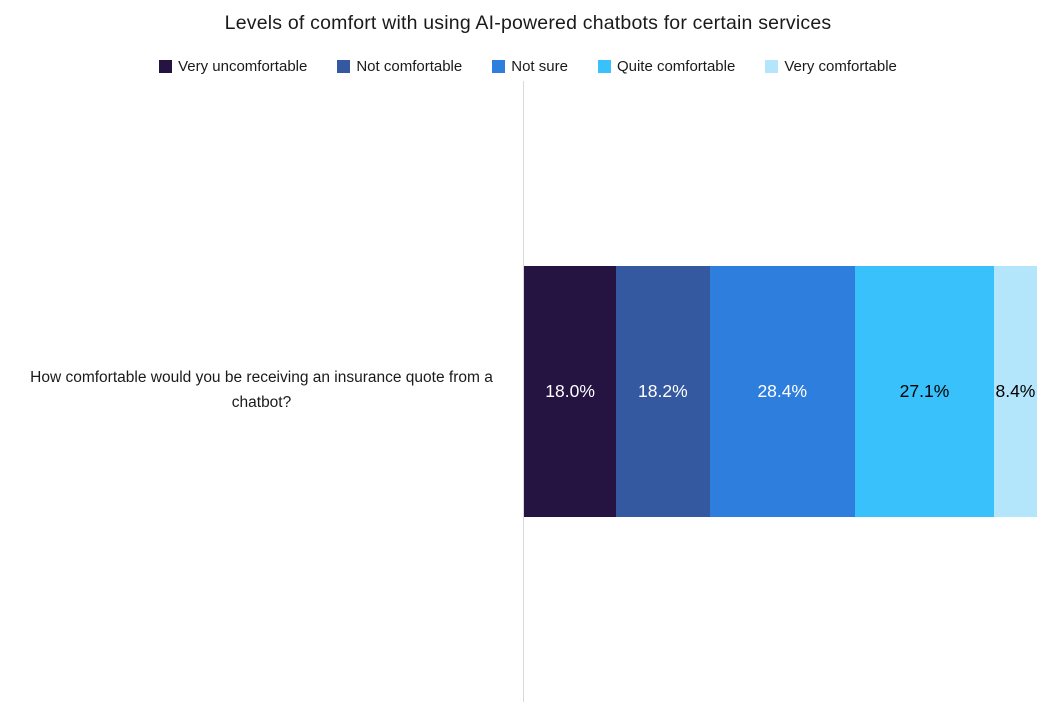 The height and width of the screenshot is (726, 1056). I want to click on bar-segment: 18.2%, so click(663, 391).